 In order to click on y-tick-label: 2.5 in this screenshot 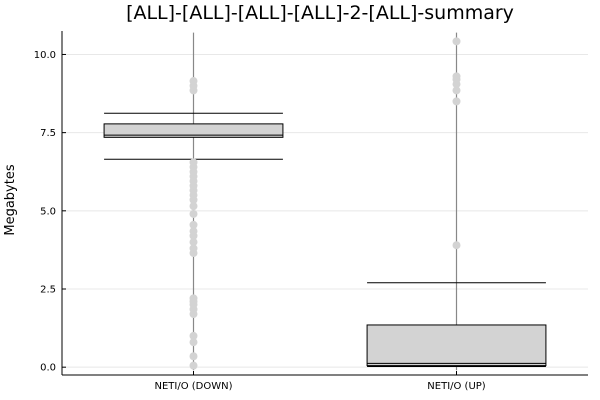, I will do `click(48, 290)`.